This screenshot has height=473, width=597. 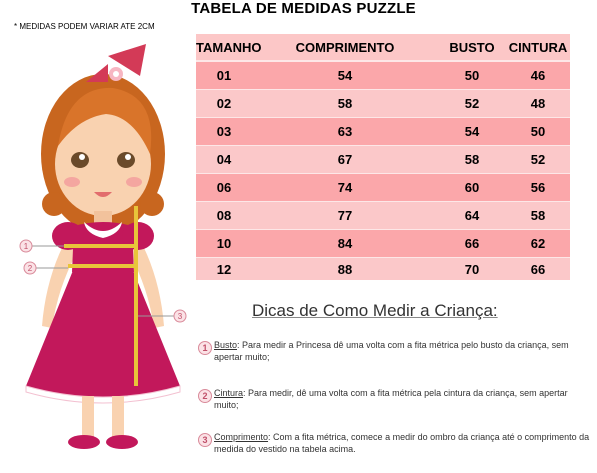 What do you see at coordinates (345, 131) in the screenshot?
I see `table-cell: 63` at bounding box center [345, 131].